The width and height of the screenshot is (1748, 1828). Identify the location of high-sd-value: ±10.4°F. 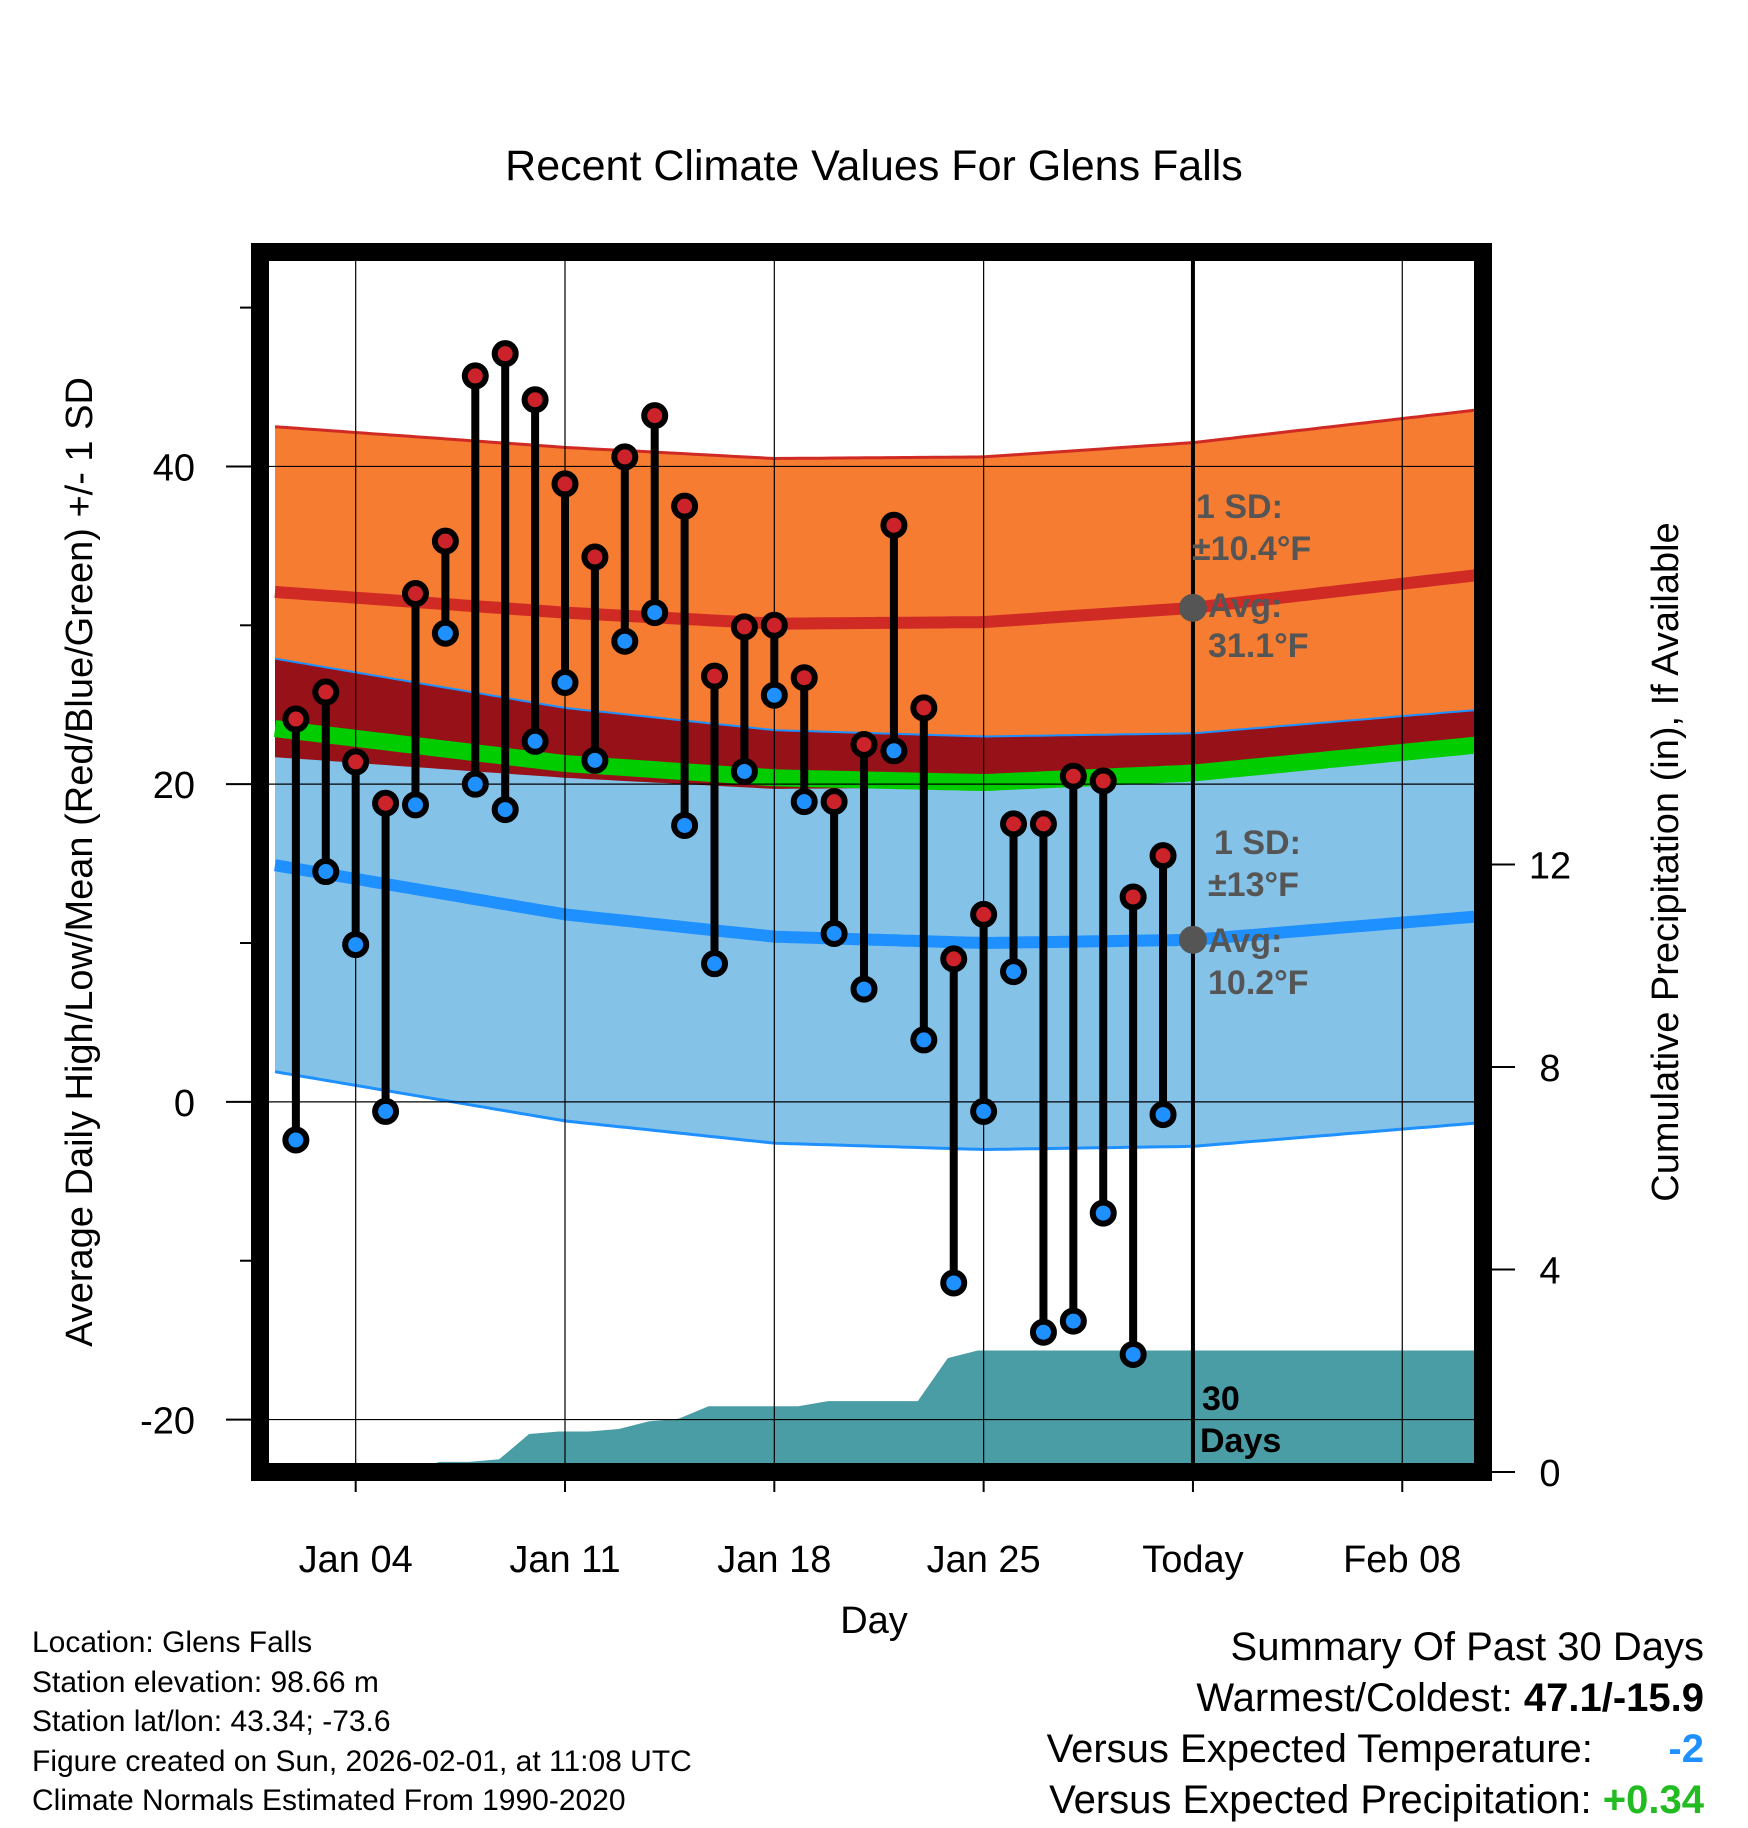
(1251, 549).